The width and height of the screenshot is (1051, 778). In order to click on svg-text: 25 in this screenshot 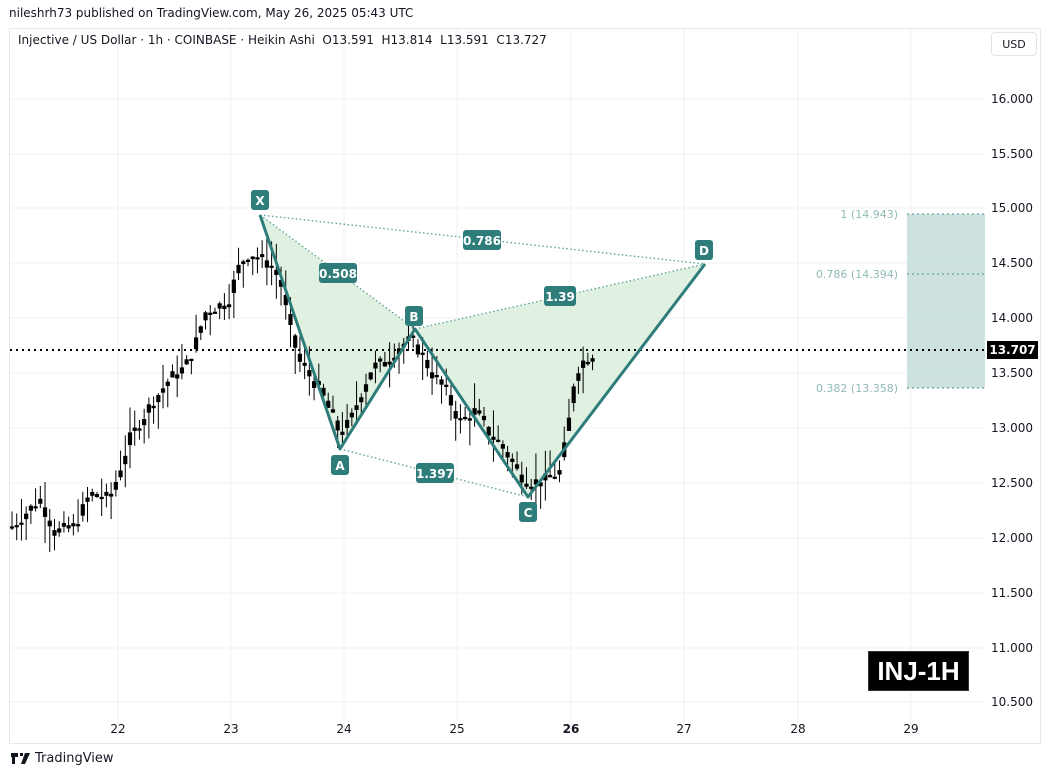, I will do `click(456, 729)`.